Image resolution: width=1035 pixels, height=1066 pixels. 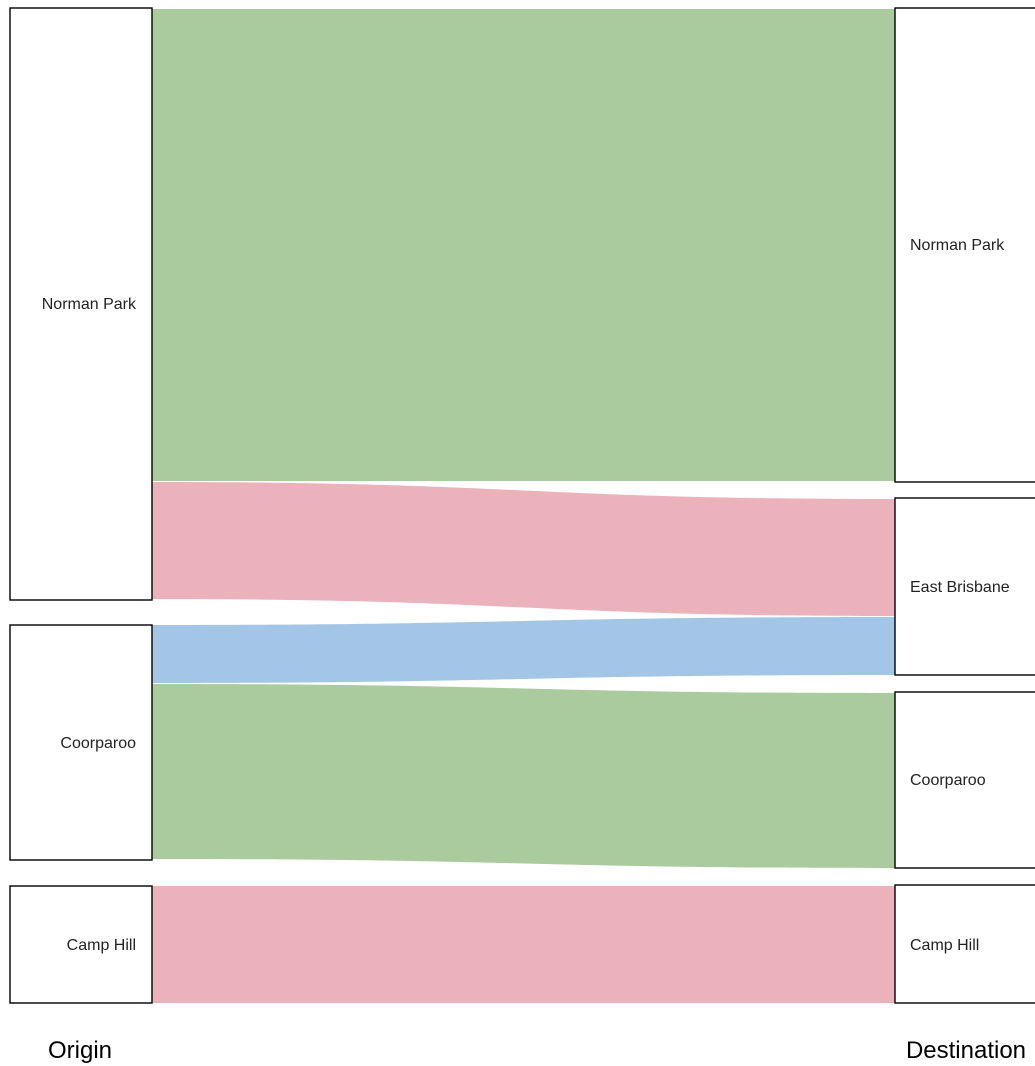 What do you see at coordinates (101, 945) in the screenshot?
I see `origin-label-camp-hill: Camp Hill` at bounding box center [101, 945].